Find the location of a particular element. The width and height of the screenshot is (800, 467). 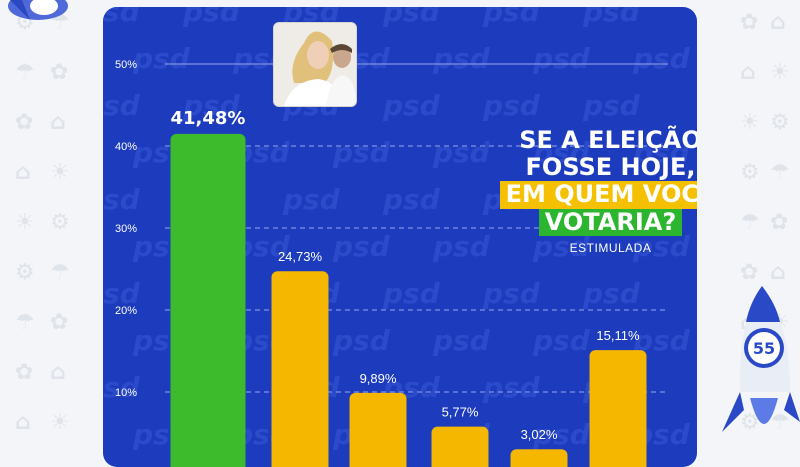

bar-value-label: 5,77% is located at coordinates (460, 412).